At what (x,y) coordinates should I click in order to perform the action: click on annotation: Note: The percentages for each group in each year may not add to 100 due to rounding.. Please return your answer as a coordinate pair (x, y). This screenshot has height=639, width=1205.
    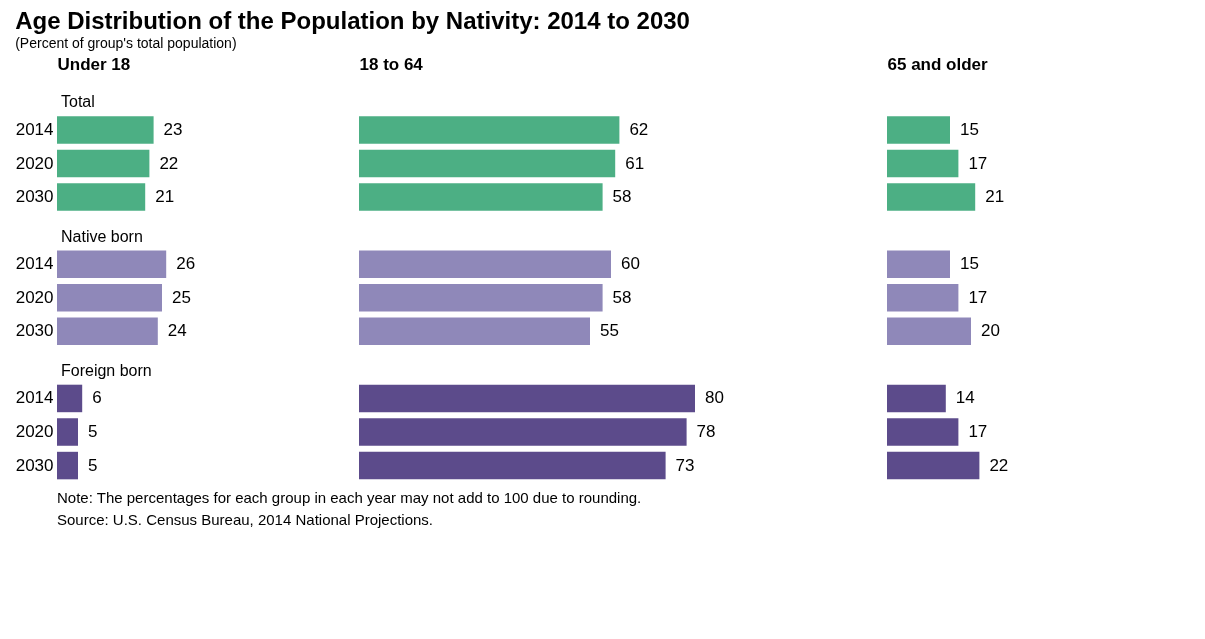
    Looking at the image, I should click on (349, 497).